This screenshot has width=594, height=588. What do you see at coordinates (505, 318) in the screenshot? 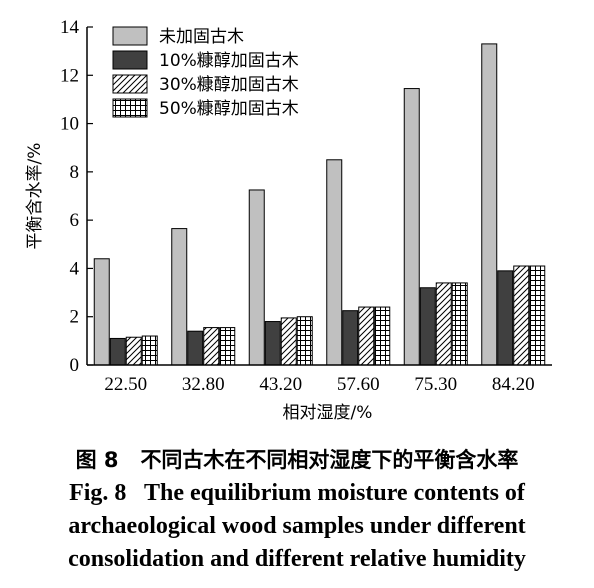
I see `bar-2-84.20` at bounding box center [505, 318].